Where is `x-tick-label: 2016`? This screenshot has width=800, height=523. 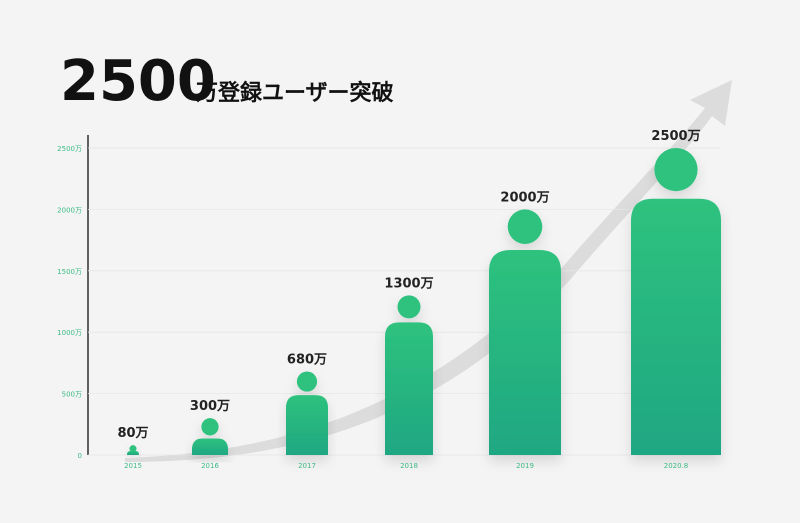 x-tick-label: 2016 is located at coordinates (210, 466).